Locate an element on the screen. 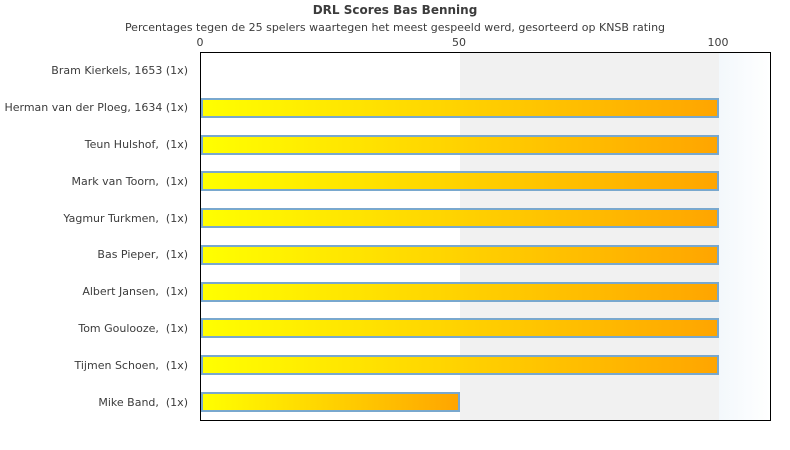 This screenshot has height=450, width=790. category-label: Mark van Toorn, (1x) is located at coordinates (129, 181).